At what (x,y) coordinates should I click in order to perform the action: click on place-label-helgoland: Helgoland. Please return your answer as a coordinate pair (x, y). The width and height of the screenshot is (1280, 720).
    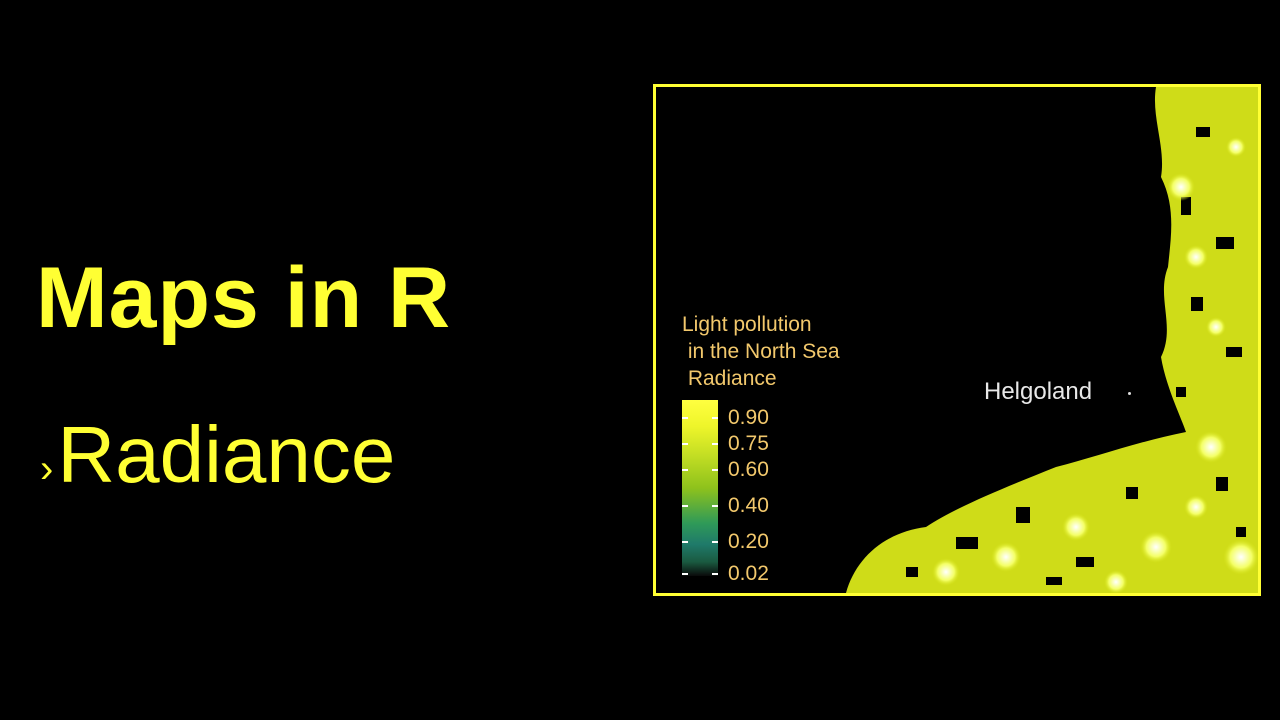
    Looking at the image, I should click on (1038, 391).